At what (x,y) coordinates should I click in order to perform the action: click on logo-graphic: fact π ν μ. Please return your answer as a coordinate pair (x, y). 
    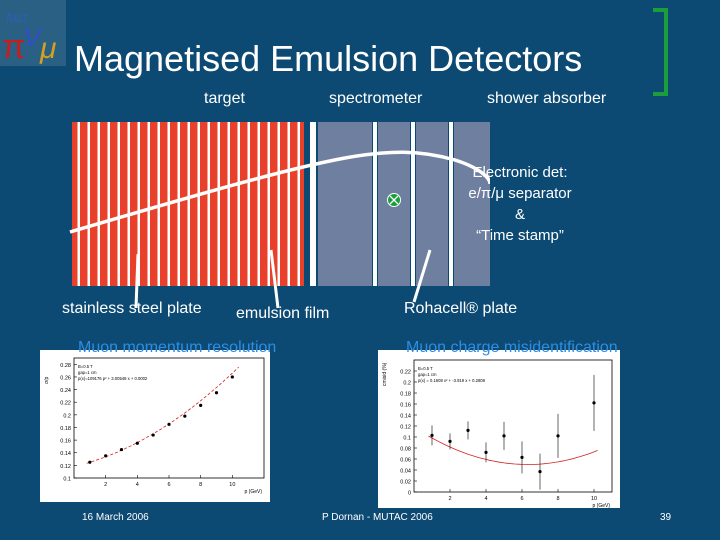
    Looking at the image, I should click on (33, 33).